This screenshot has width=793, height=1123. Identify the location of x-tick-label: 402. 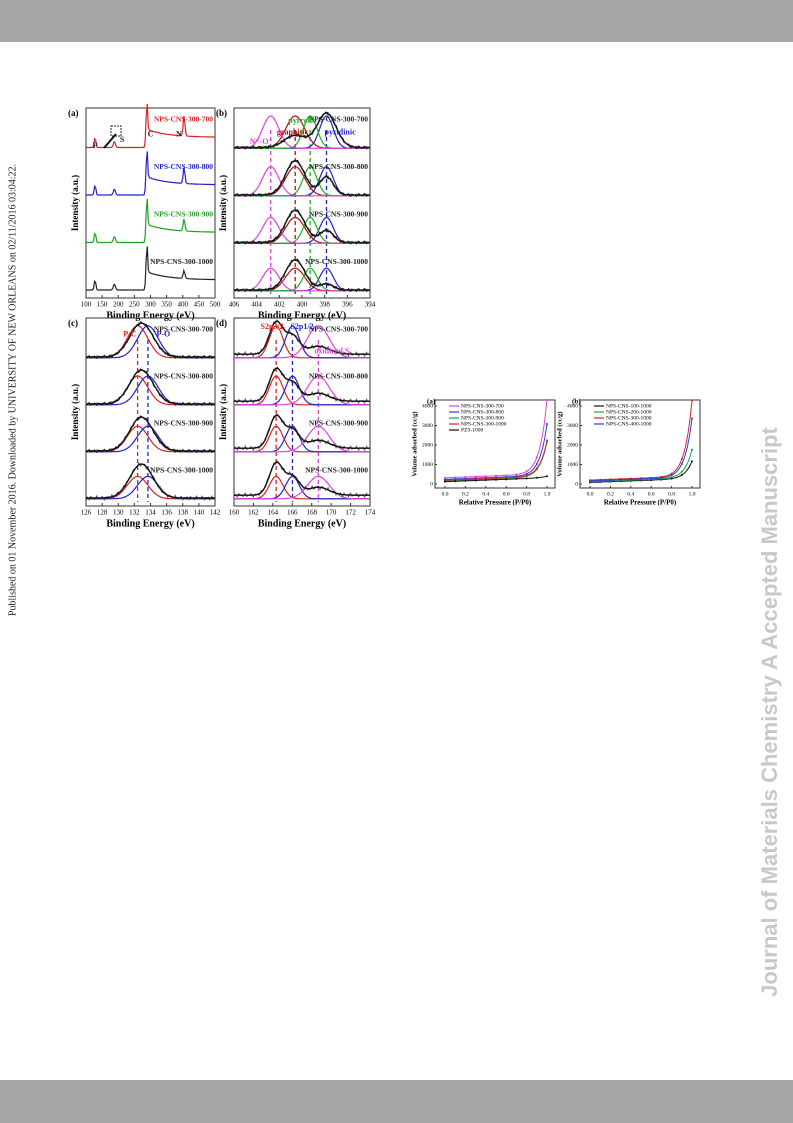
(279, 305).